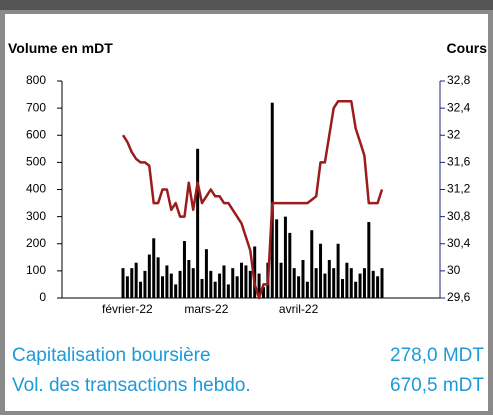  I want to click on y-tick-label: 200, so click(36, 243).